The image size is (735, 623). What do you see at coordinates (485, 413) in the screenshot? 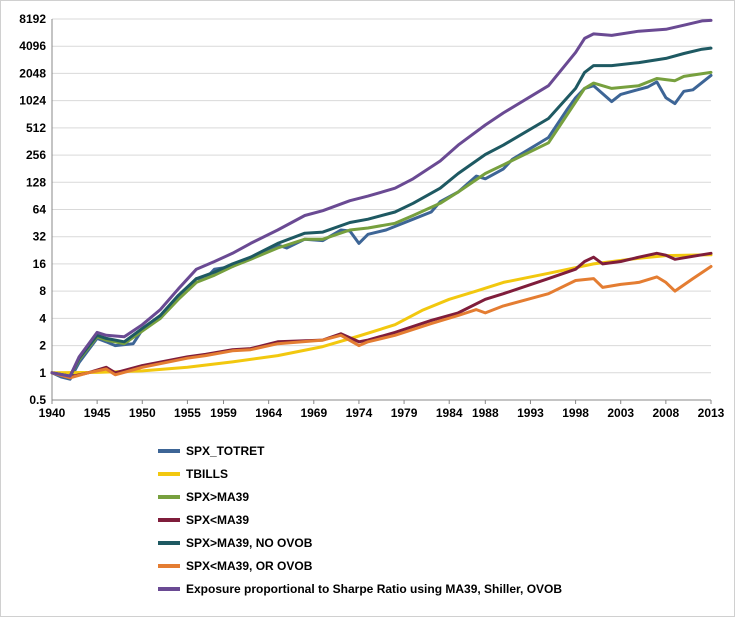
I see `x-tick-label: 1988` at bounding box center [485, 413].